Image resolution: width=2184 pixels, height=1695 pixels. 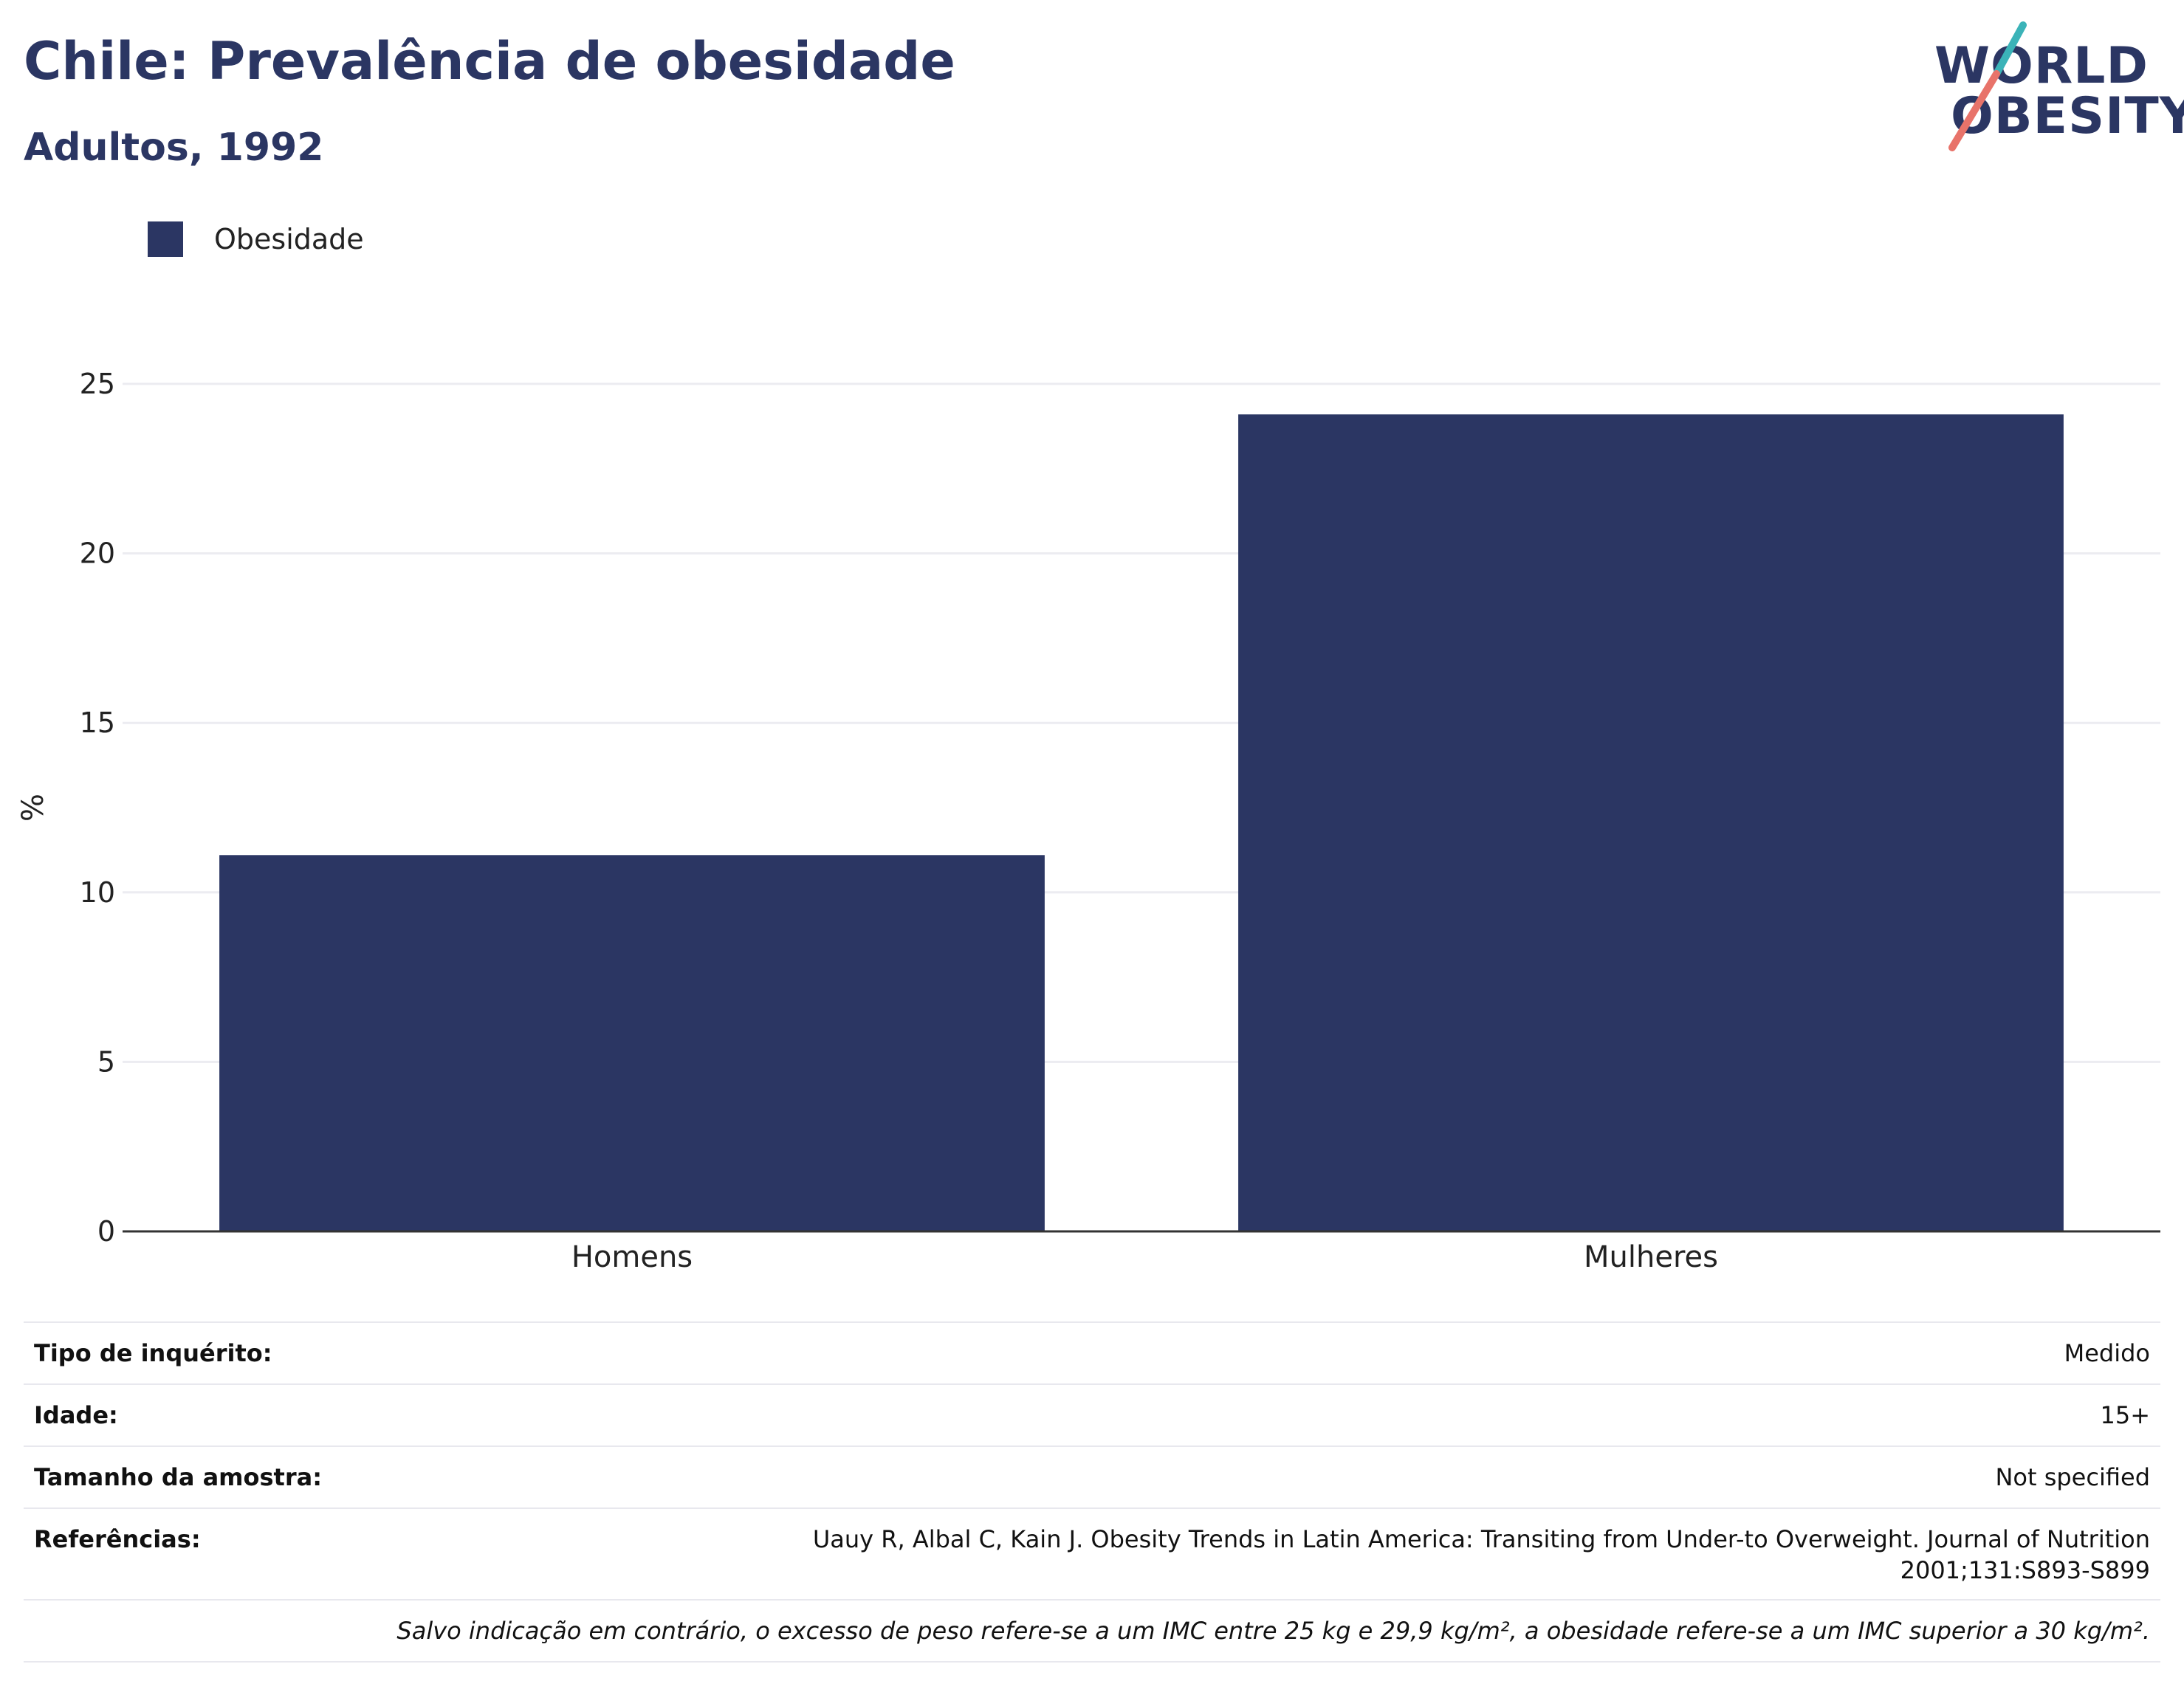 I want to click on chart-subtitle: Adultos, 1992, so click(x=174, y=148).